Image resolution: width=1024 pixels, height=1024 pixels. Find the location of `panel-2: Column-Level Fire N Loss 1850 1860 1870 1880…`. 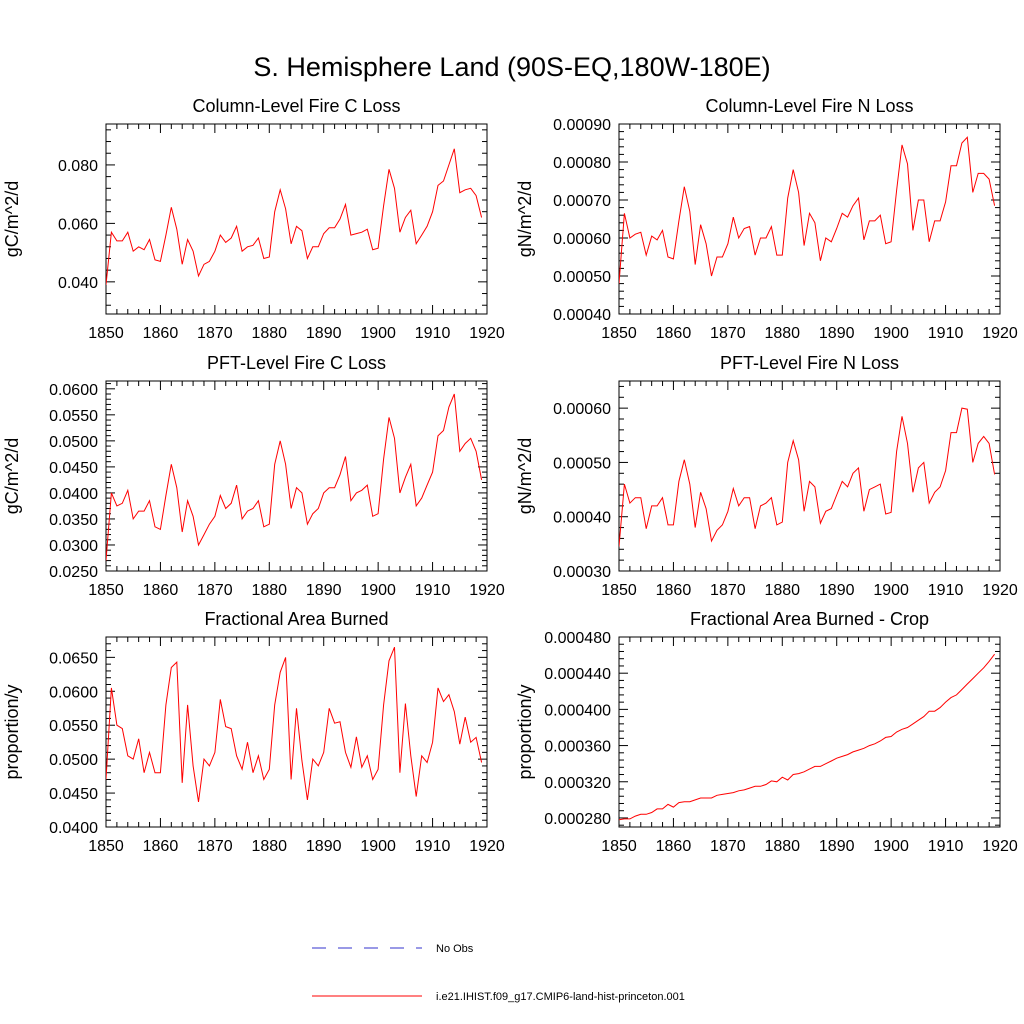

panel-2: Column-Level Fire N Loss 1850 1860 1870 1880… is located at coordinates (766, 219).